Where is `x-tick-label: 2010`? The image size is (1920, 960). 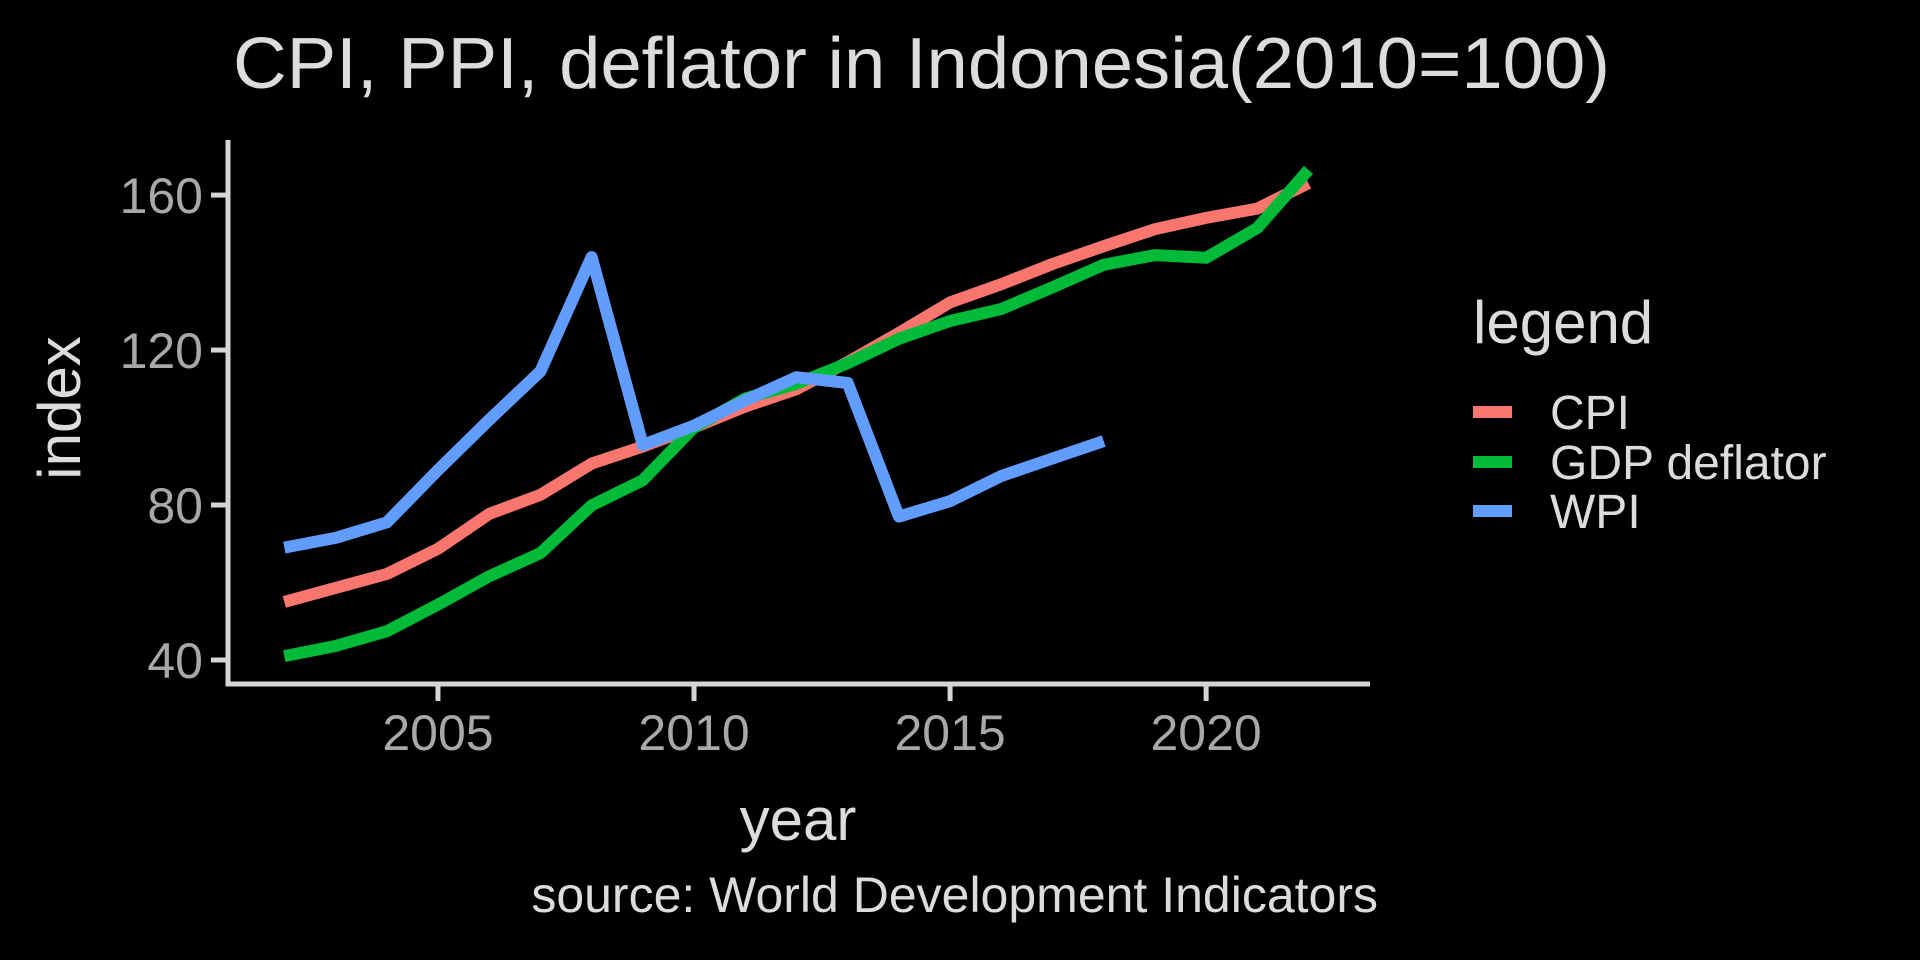 x-tick-label: 2010 is located at coordinates (693, 733).